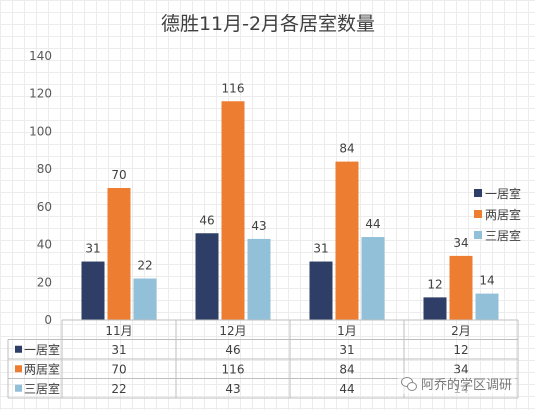 The height and width of the screenshot is (410, 535). Describe the element at coordinates (44, 169) in the screenshot. I see `y-tick-label: 80` at that location.